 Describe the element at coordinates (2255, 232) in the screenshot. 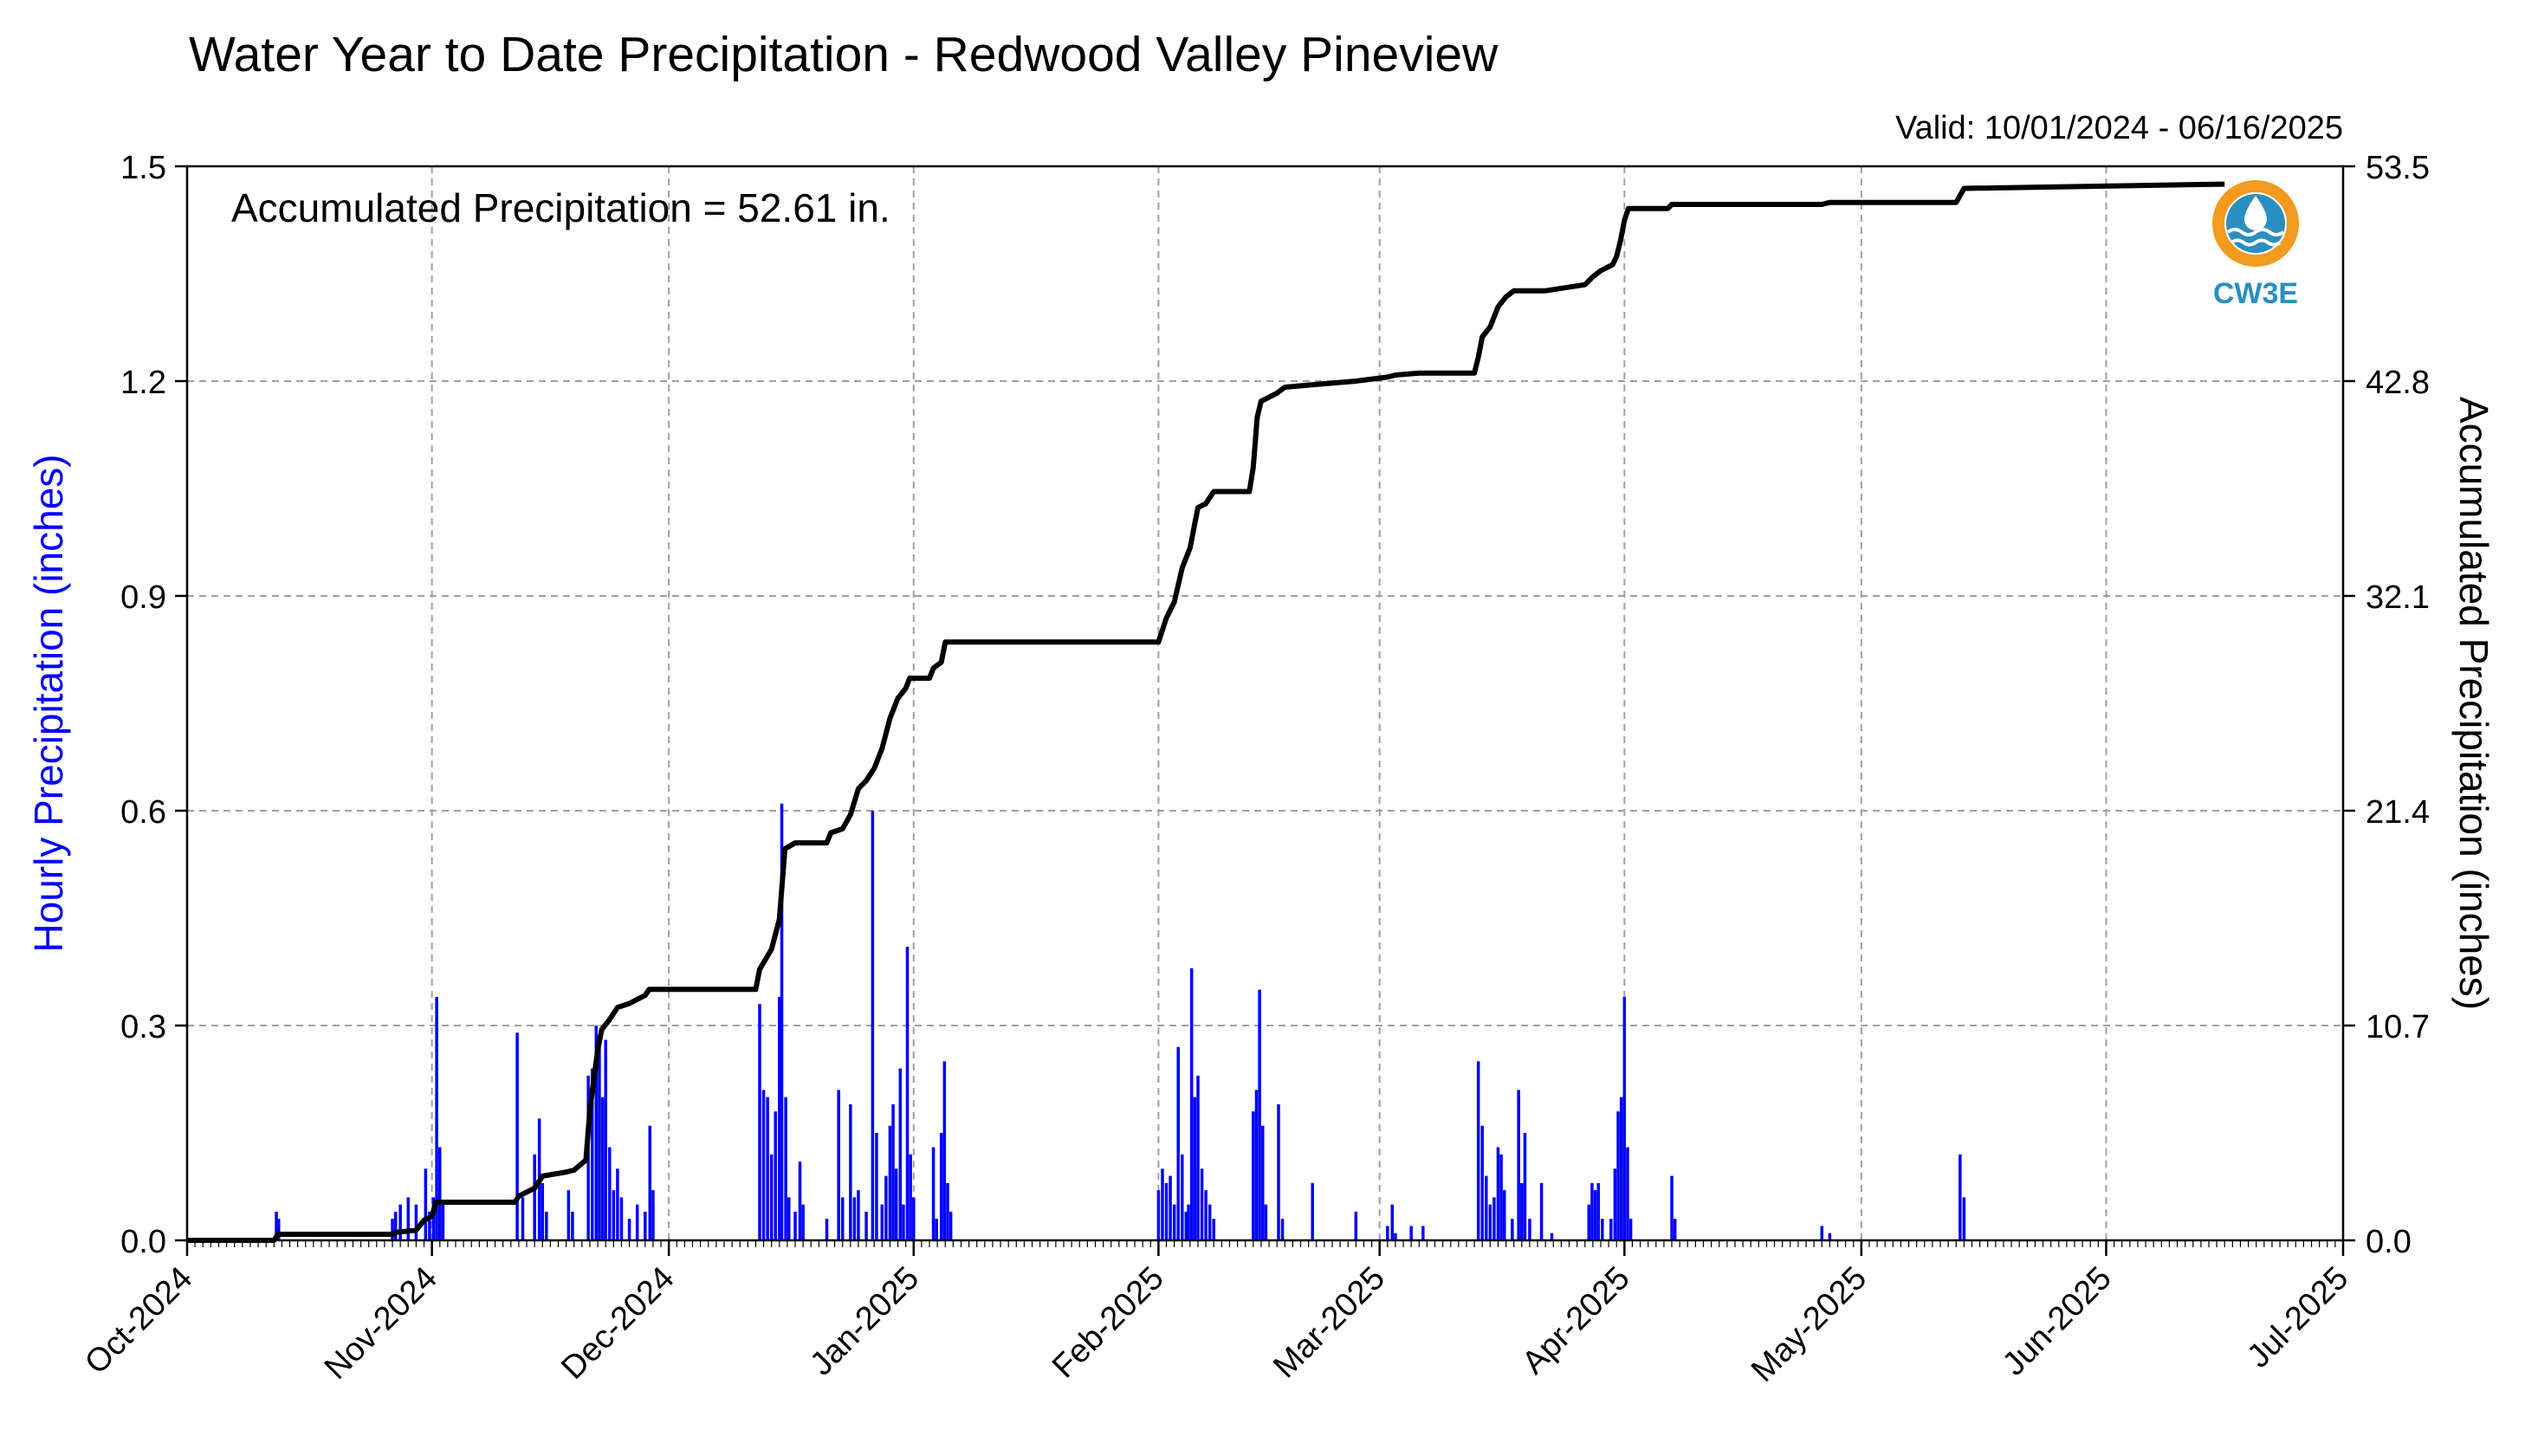

I see `logo-wave-icon` at that location.